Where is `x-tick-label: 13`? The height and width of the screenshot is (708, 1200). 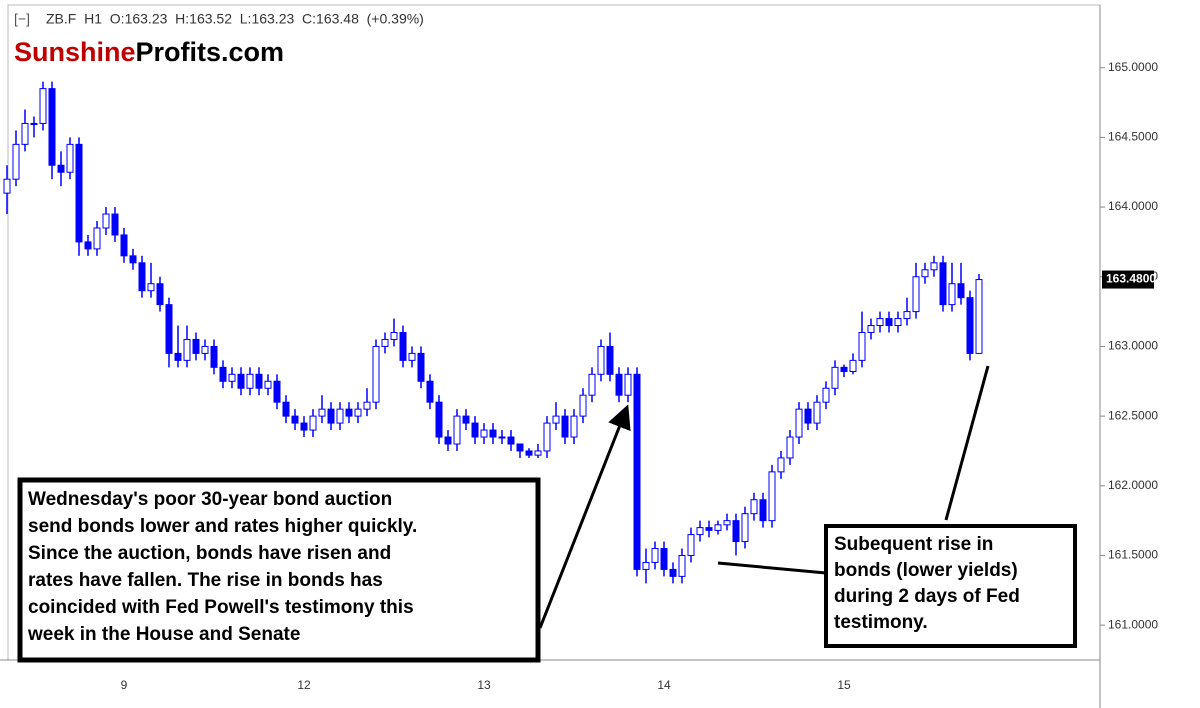 x-tick-label: 13 is located at coordinates (484, 685).